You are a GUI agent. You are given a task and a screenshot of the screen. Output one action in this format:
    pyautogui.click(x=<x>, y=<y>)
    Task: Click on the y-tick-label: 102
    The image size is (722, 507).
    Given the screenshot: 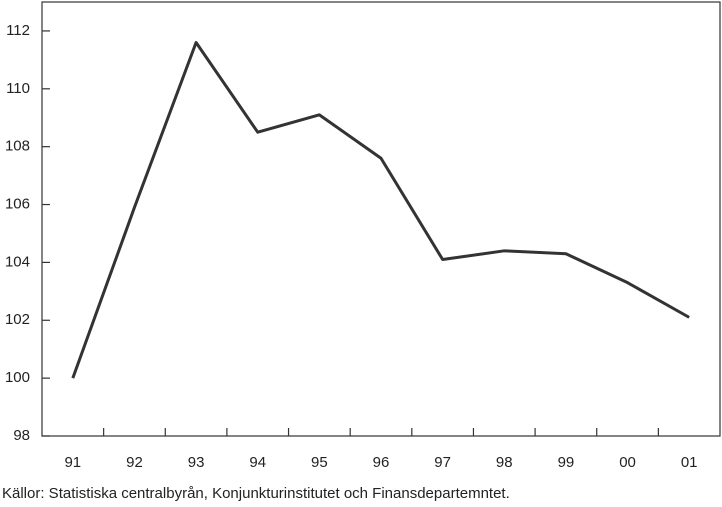 What is the action you would take?
    pyautogui.click(x=17, y=319)
    